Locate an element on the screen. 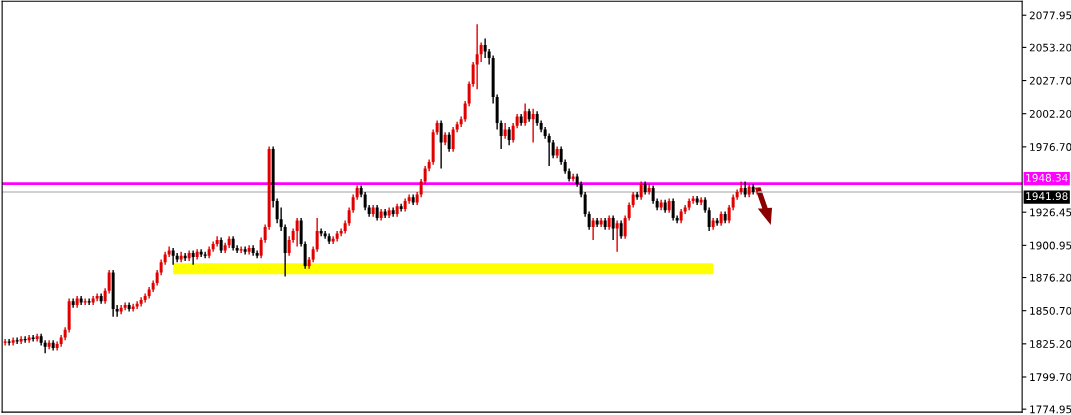  y-tick-label: 1900.95 is located at coordinates (1050, 245).